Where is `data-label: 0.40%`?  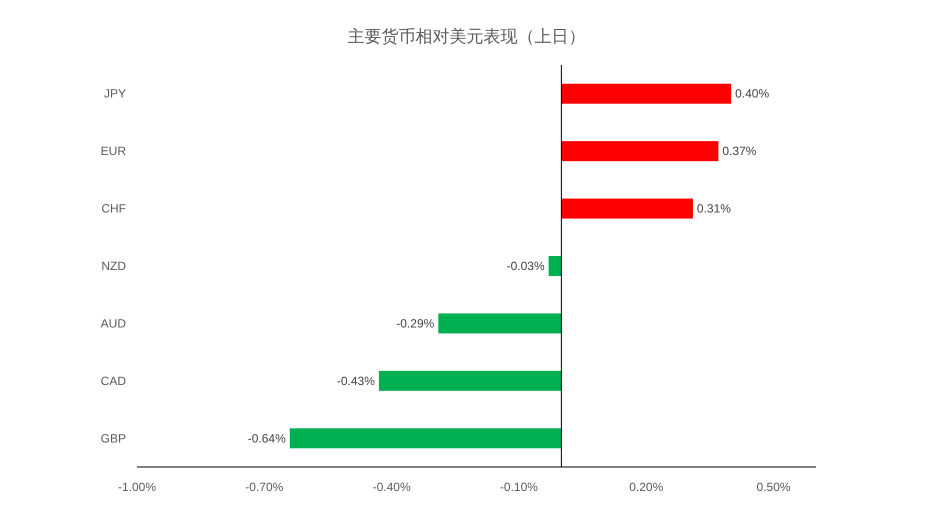
data-label: 0.40% is located at coordinates (752, 93).